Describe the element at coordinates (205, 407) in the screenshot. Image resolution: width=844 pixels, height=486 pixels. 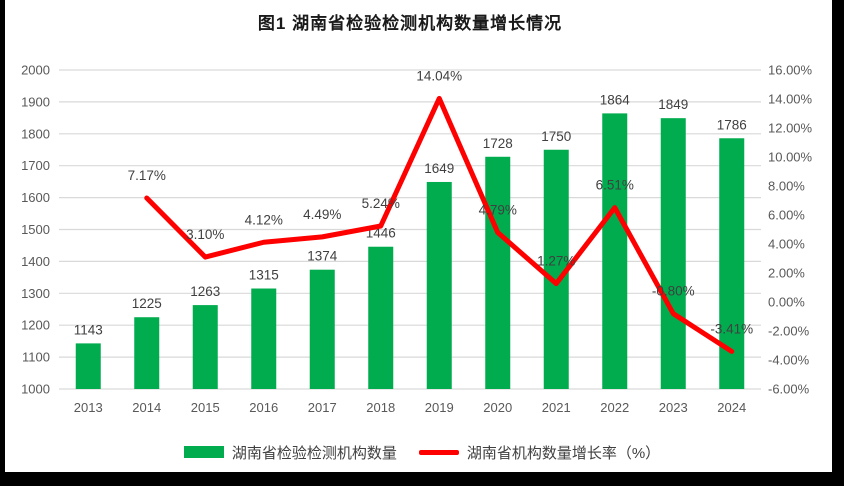
I see `x-axis-label: 2015` at that location.